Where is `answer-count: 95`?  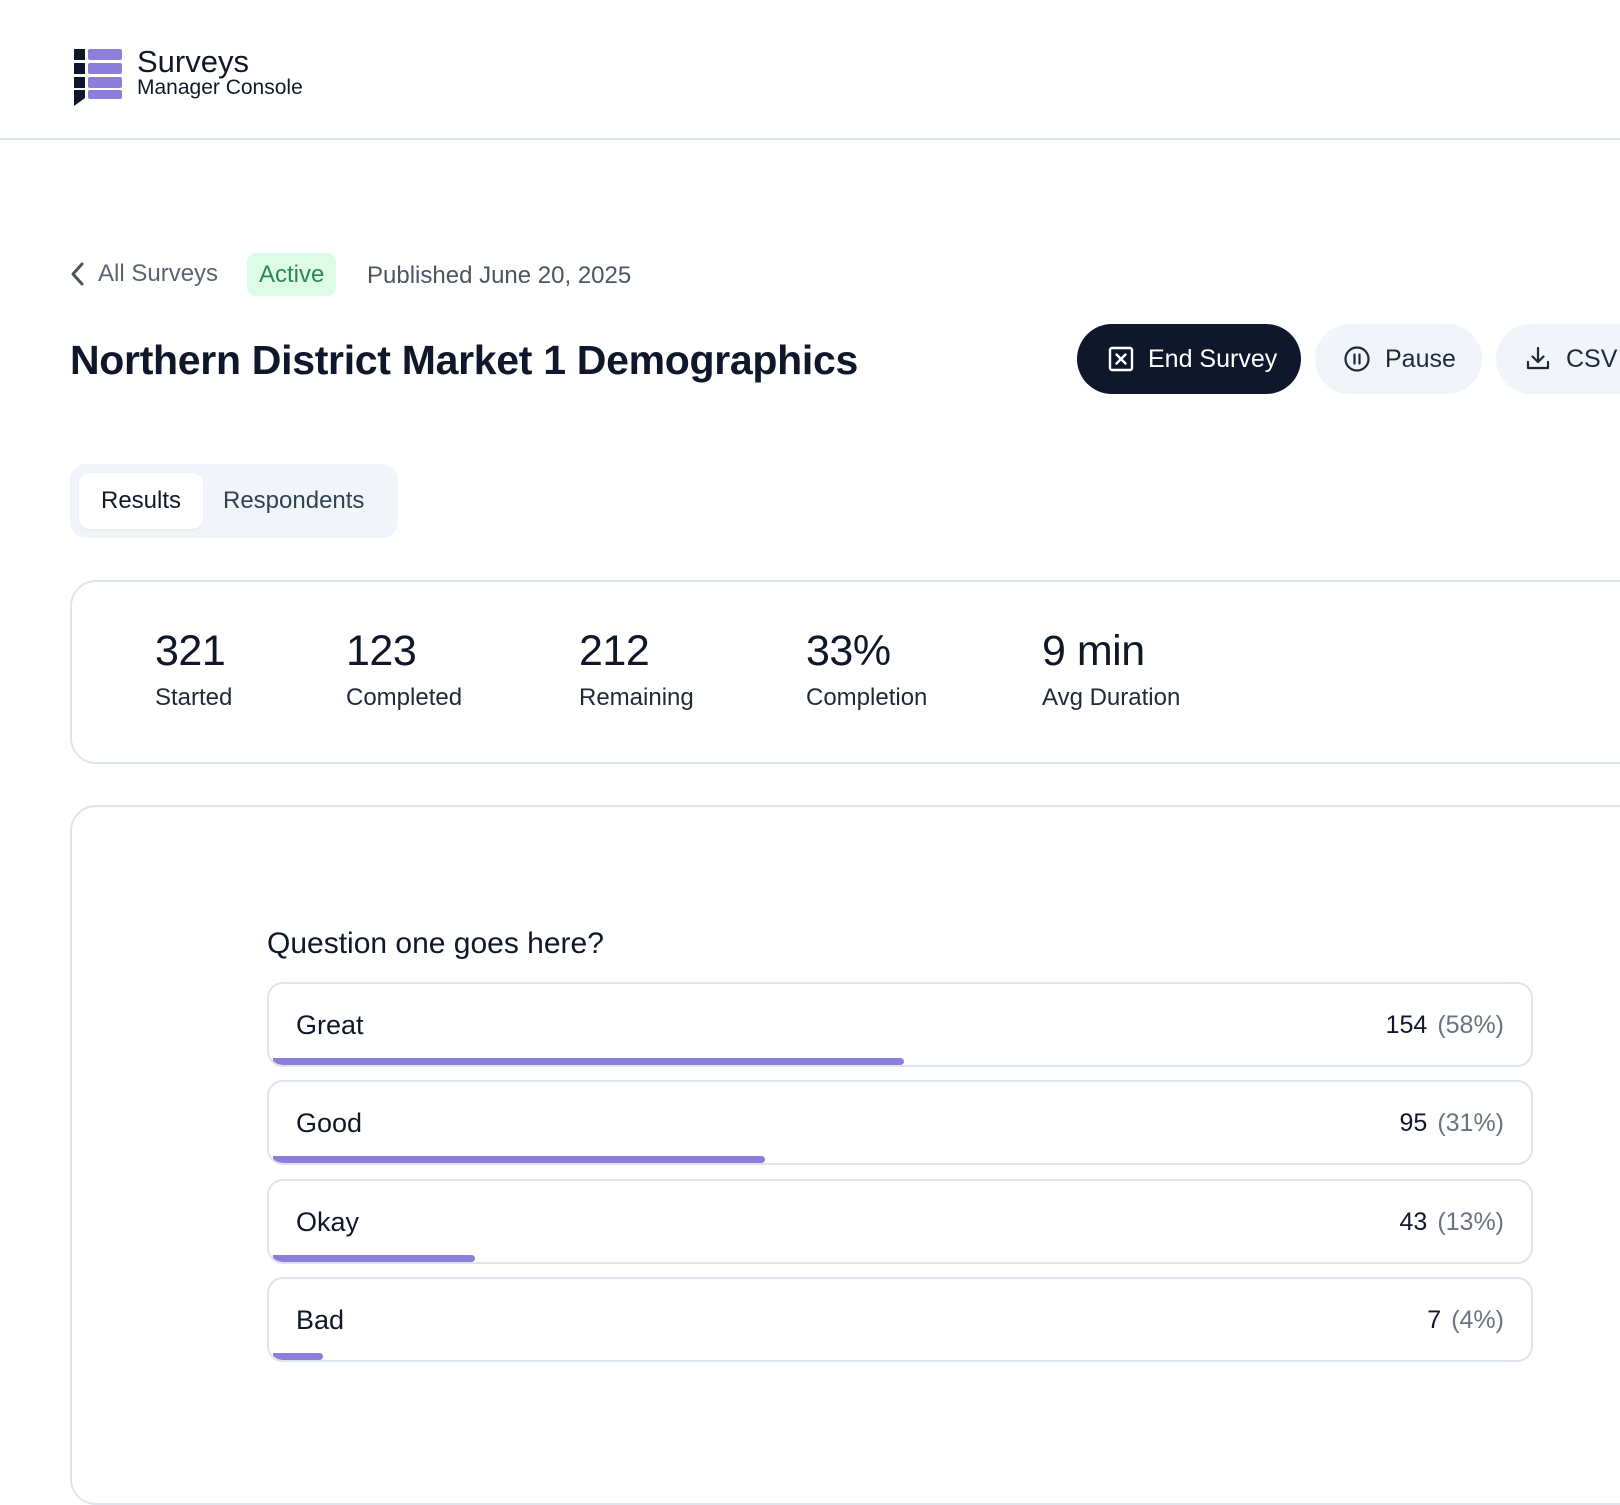
answer-count: 95 is located at coordinates (1413, 1122).